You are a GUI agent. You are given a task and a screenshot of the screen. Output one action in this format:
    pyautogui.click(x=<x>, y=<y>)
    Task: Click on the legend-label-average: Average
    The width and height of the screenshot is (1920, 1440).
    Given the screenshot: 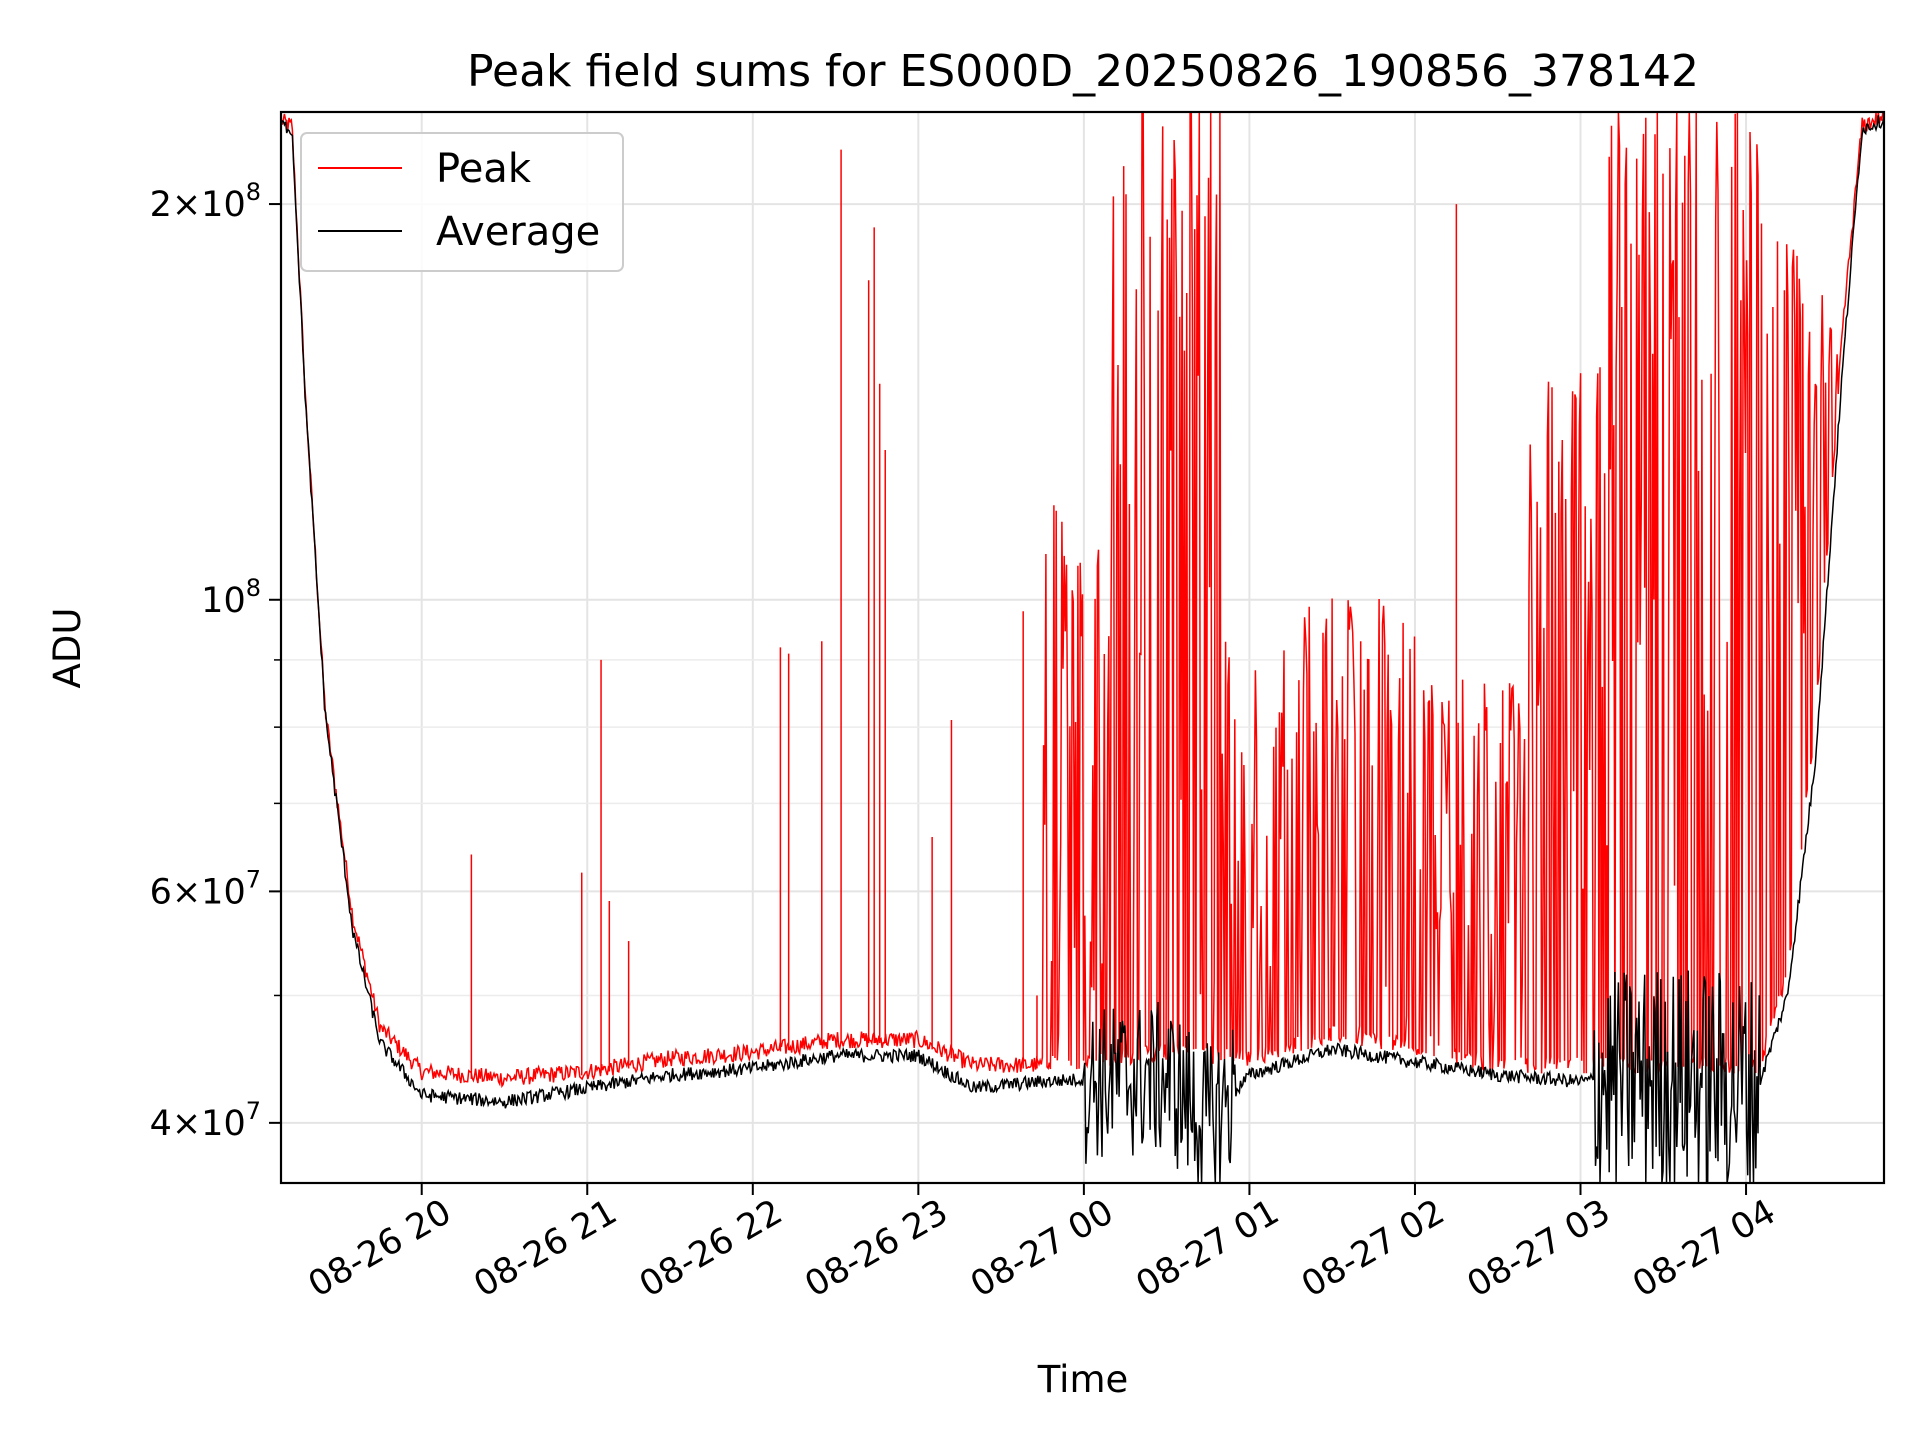 What is the action you would take?
    pyautogui.click(x=518, y=232)
    